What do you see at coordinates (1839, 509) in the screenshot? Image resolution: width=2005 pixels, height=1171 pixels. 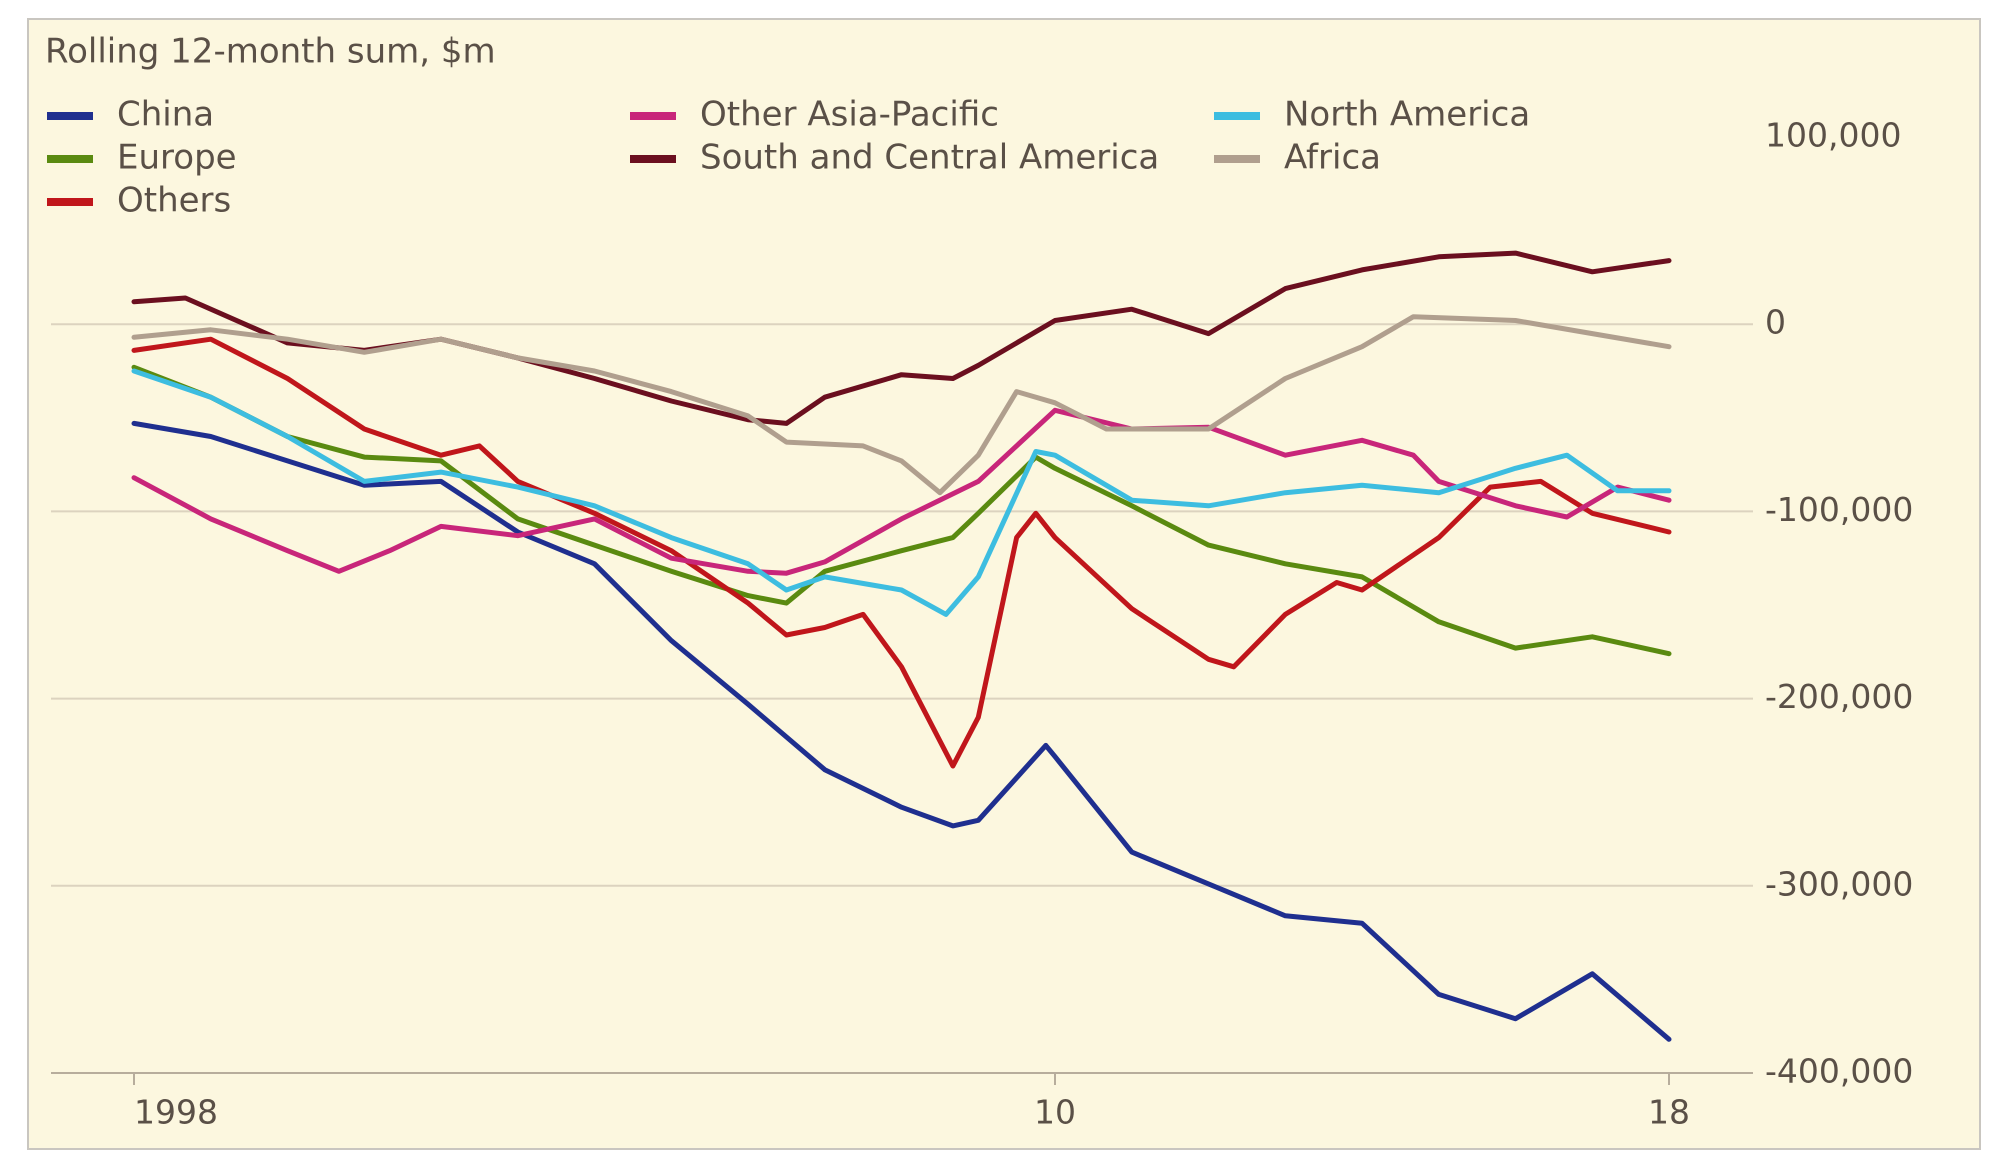 I see `y-tick-label: -100,000` at bounding box center [1839, 509].